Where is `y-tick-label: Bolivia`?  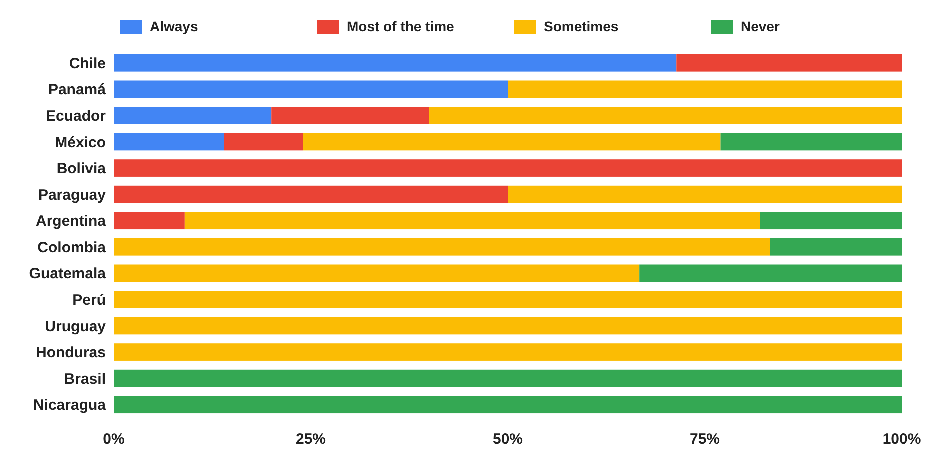 y-tick-label: Bolivia is located at coordinates (81, 169).